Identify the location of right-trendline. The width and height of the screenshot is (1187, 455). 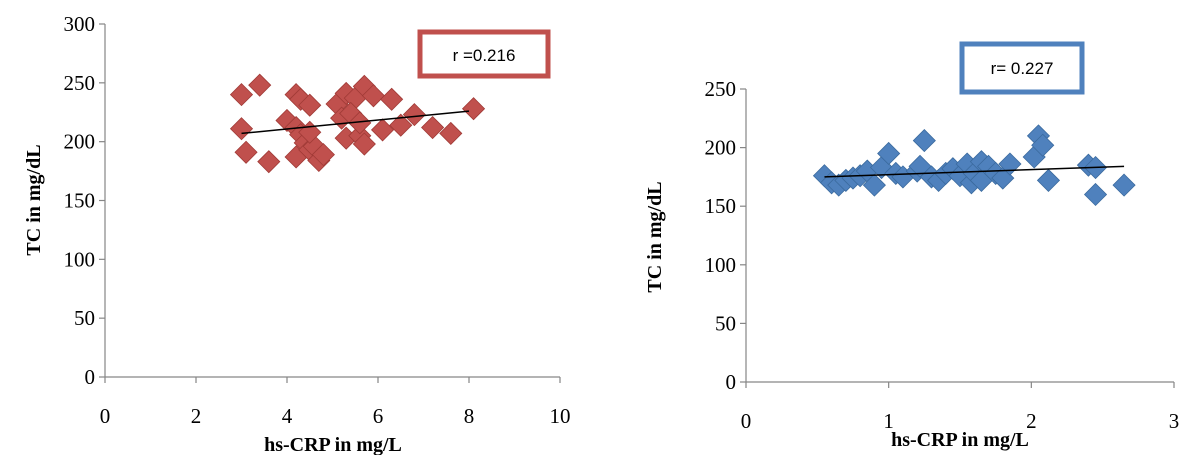
(974, 171).